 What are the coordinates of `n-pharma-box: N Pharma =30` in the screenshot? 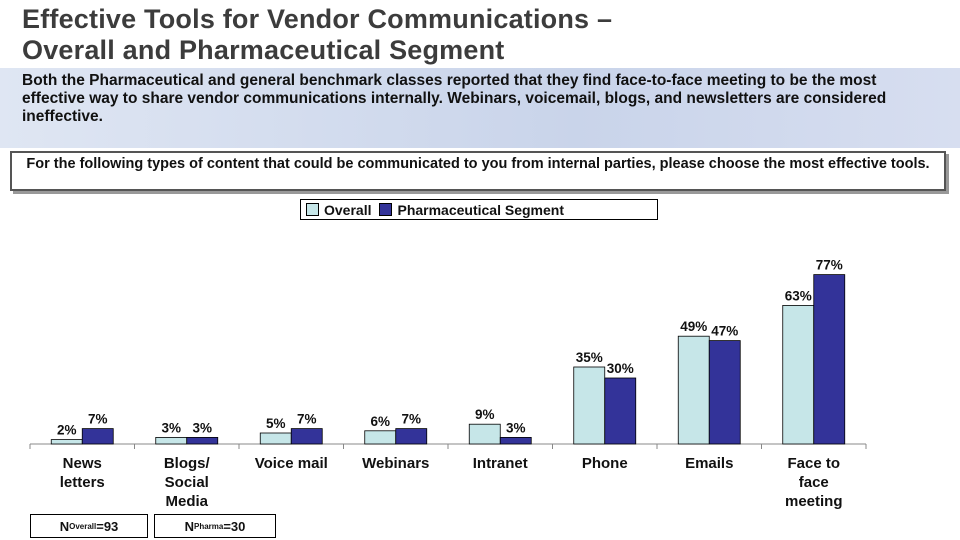 It's located at (215, 526).